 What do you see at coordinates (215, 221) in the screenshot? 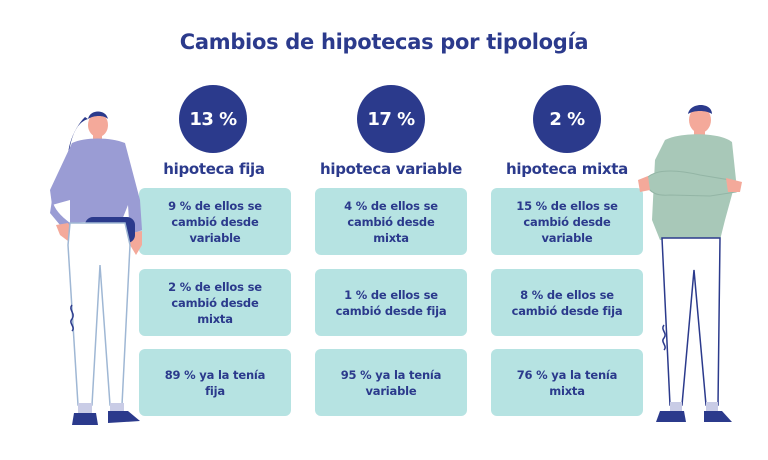
I see `card-fija-1: 9 % de ellos se cambió desde variable` at bounding box center [215, 221].